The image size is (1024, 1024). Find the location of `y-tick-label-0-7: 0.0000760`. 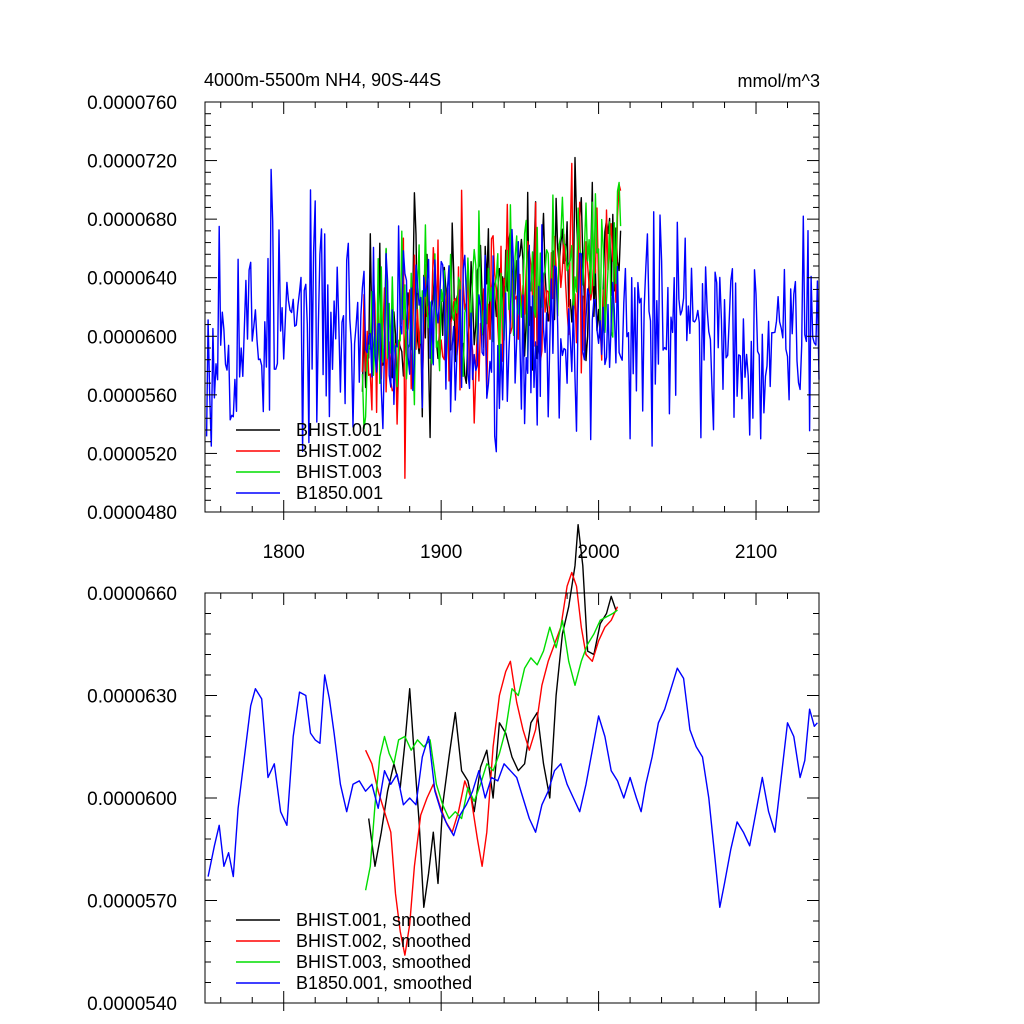

y-tick-label-0-7: 0.0000760 is located at coordinates (132, 103).